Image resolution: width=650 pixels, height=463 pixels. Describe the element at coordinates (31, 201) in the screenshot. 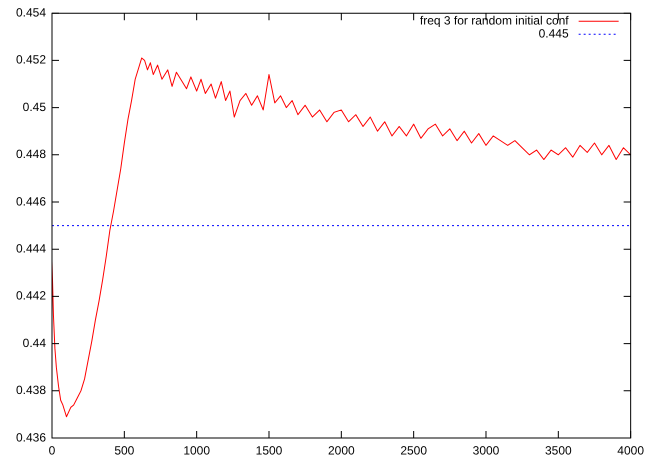

I see `y-tick-label: 0.446` at that location.